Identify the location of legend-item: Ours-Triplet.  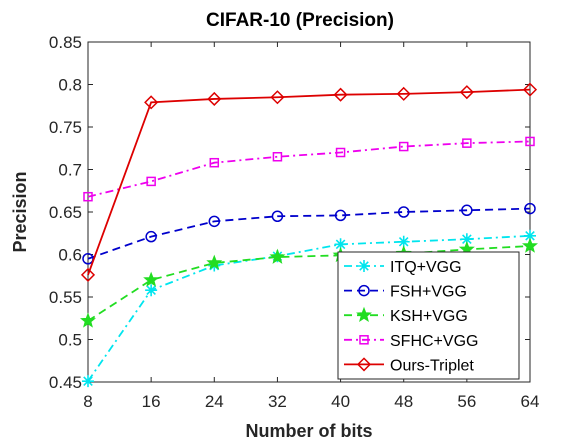
(409, 365).